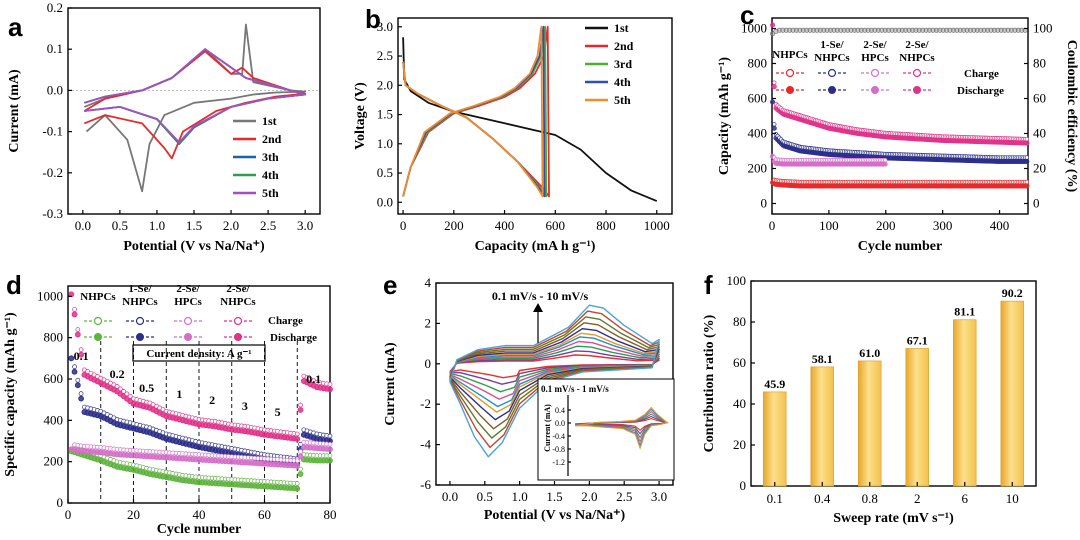 The image size is (1080, 540). I want to click on inset-y-tick-label: 0.4, so click(560, 410).